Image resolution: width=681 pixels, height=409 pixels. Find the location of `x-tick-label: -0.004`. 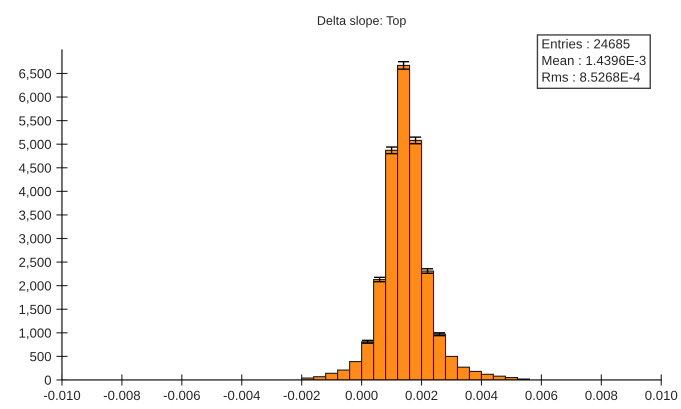

x-tick-label: -0.004 is located at coordinates (242, 395).